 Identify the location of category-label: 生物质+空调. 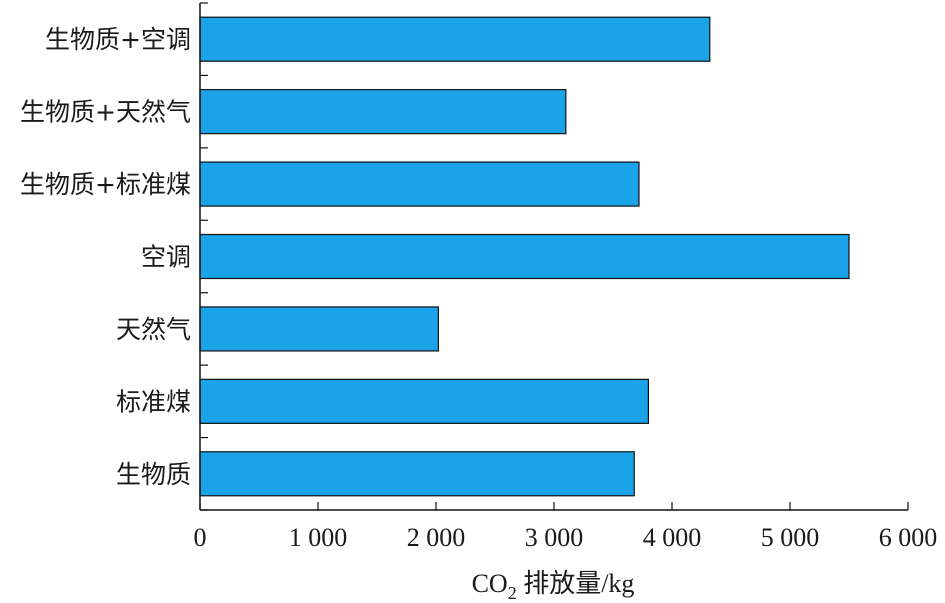
(118, 39).